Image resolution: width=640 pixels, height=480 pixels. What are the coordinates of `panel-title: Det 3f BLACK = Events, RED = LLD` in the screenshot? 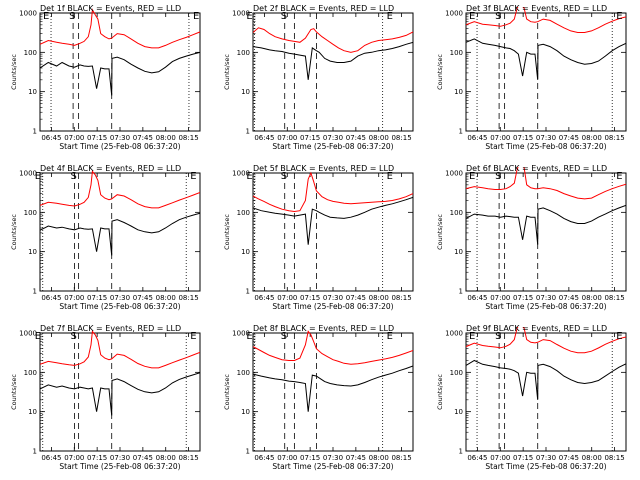 It's located at (536, 8).